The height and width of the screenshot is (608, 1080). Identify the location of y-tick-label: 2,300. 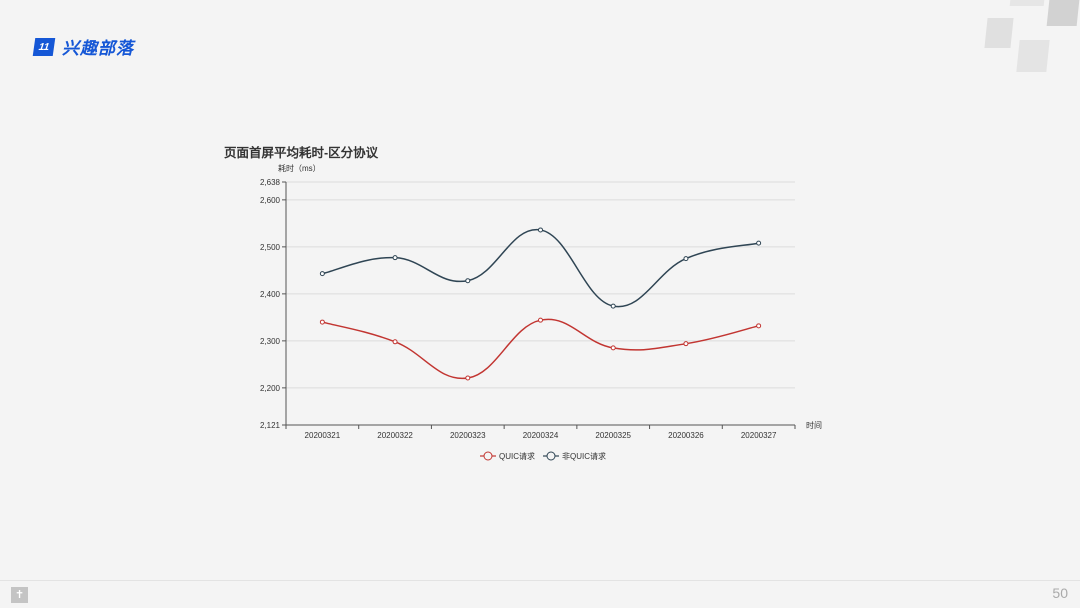
(270, 341).